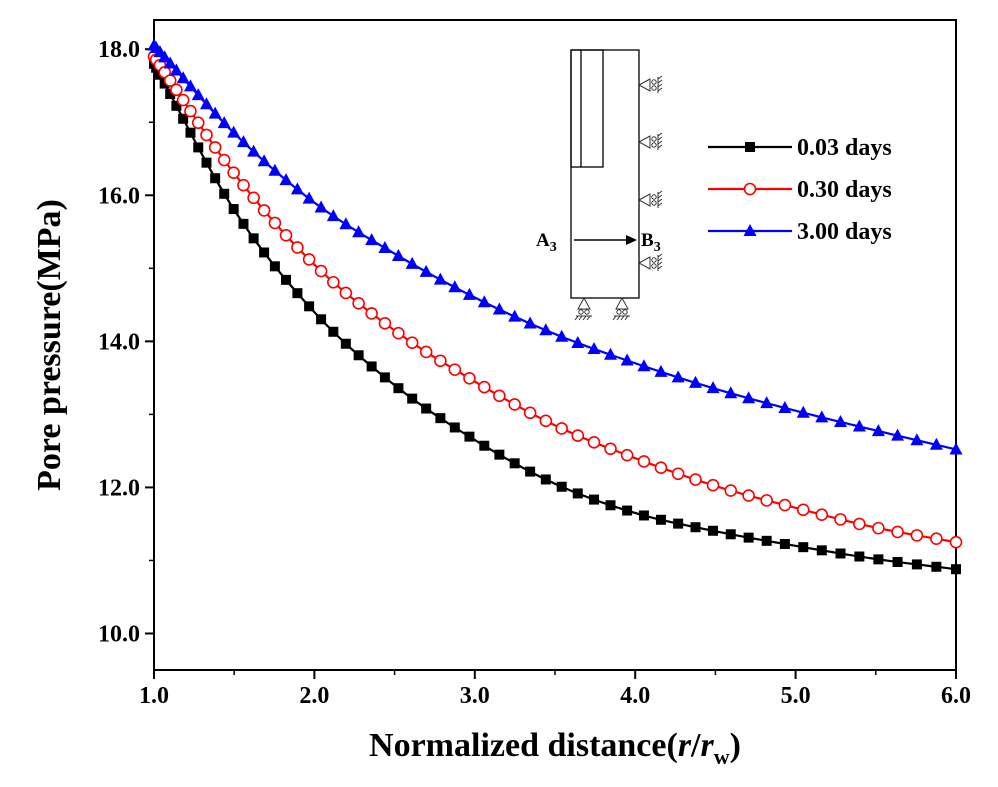 This screenshot has height=787, width=998. Describe the element at coordinates (605, 174) in the screenshot. I see `inset-domain-box` at that location.